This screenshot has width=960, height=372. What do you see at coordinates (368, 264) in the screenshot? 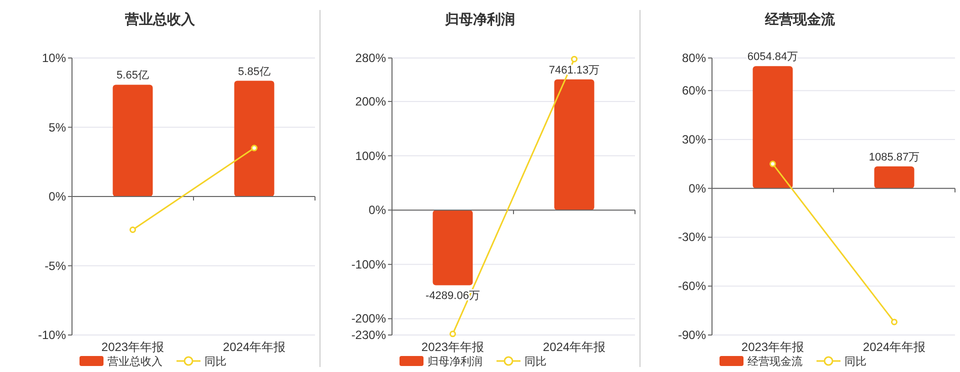
I see `y-tick-label: -100%` at bounding box center [368, 264].